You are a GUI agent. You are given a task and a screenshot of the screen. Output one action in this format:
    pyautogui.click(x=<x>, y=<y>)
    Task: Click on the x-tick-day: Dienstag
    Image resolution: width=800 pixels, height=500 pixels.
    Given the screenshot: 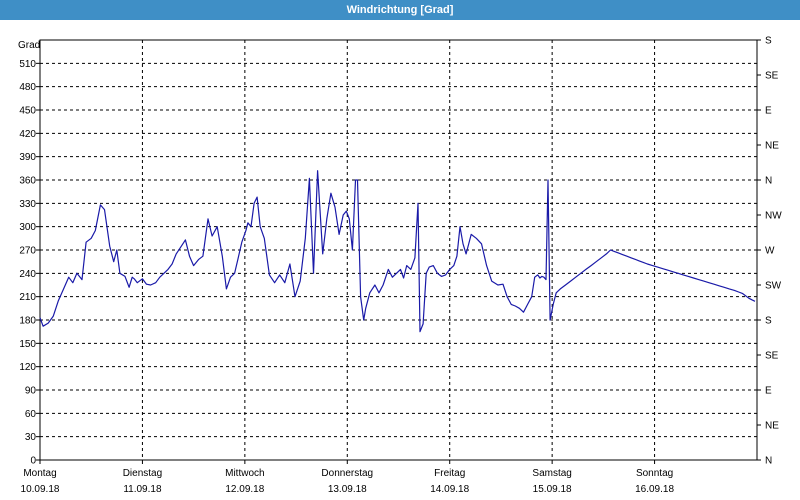 What is the action you would take?
    pyautogui.click(x=142, y=473)
    